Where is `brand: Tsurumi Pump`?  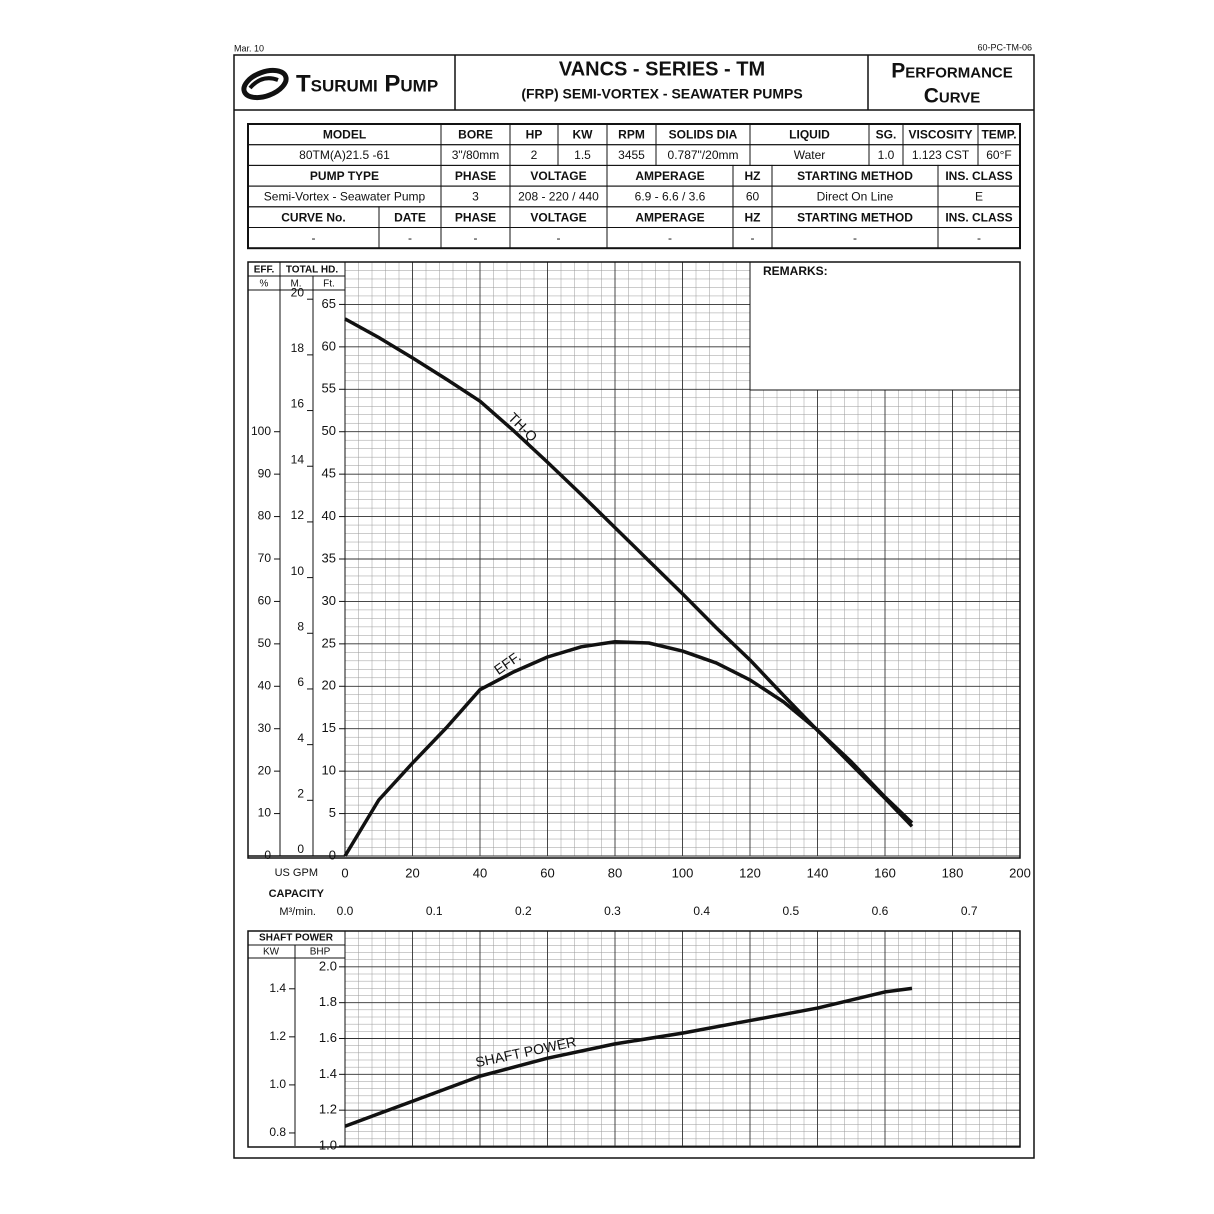 brand: Tsurumi Pump is located at coordinates (367, 83).